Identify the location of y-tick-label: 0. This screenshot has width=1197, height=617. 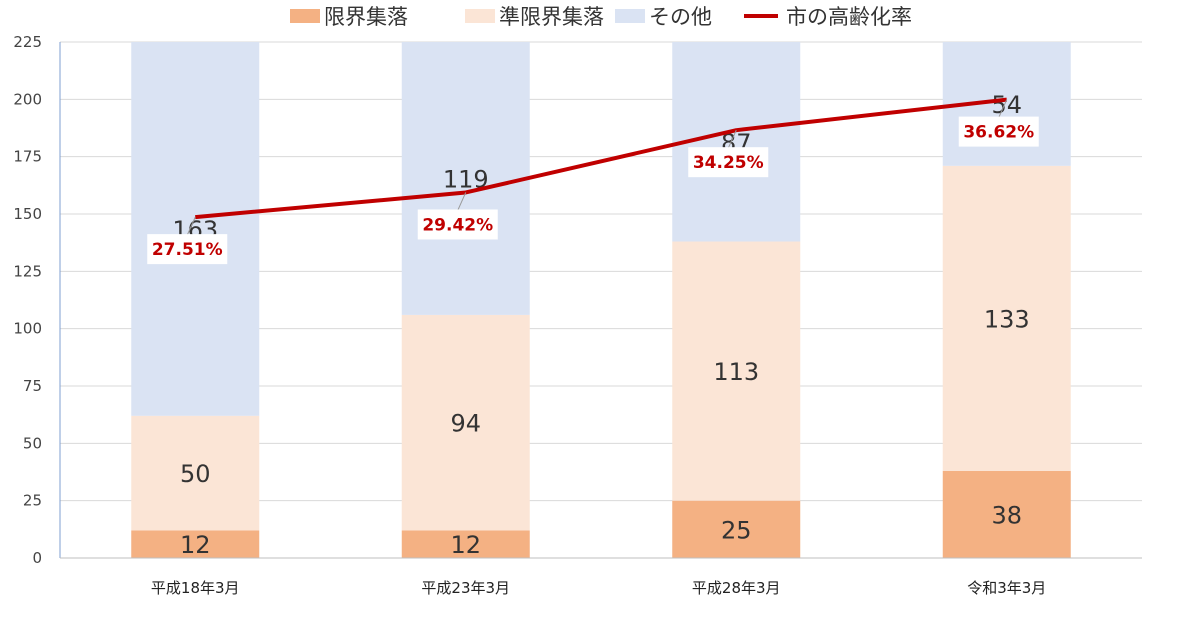
(37, 558).